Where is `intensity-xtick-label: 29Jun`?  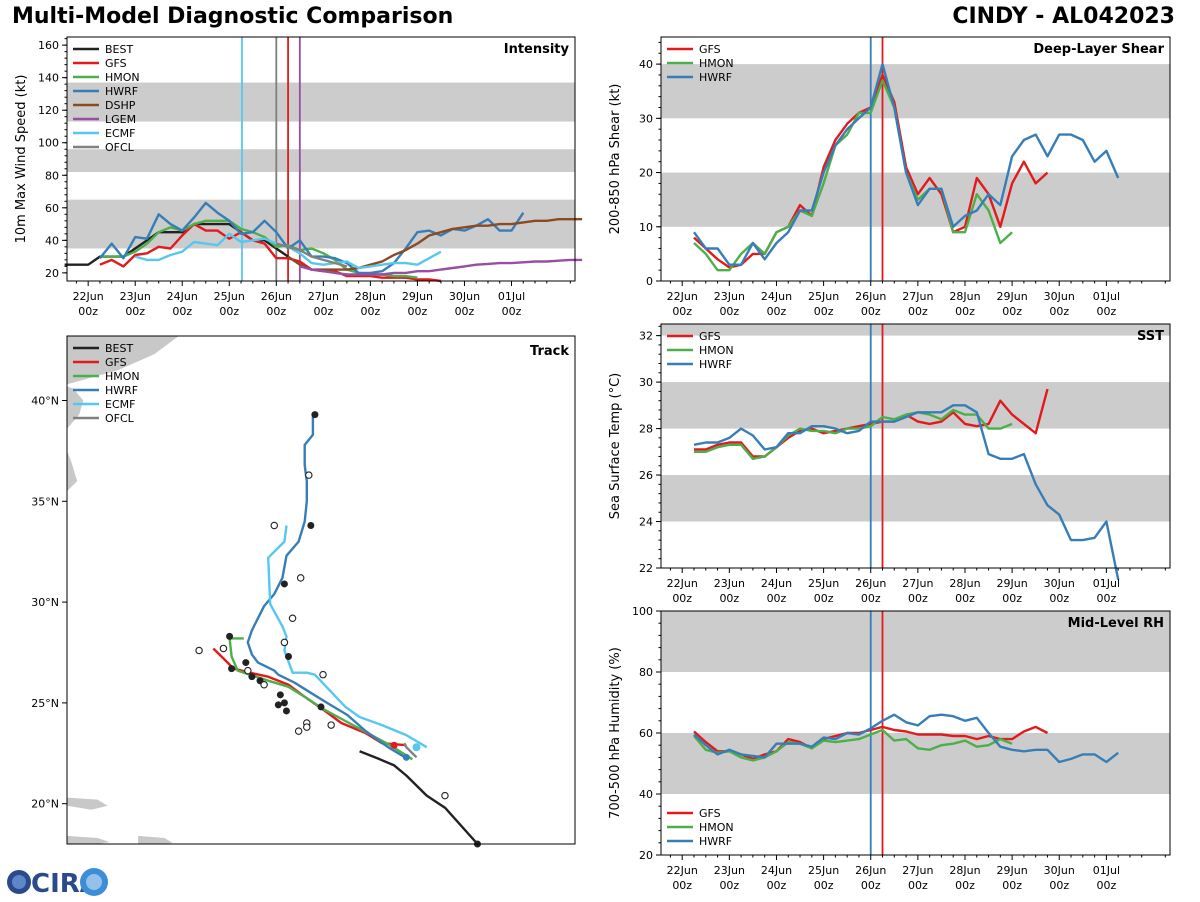 intensity-xtick-label: 29Jun is located at coordinates (417, 296).